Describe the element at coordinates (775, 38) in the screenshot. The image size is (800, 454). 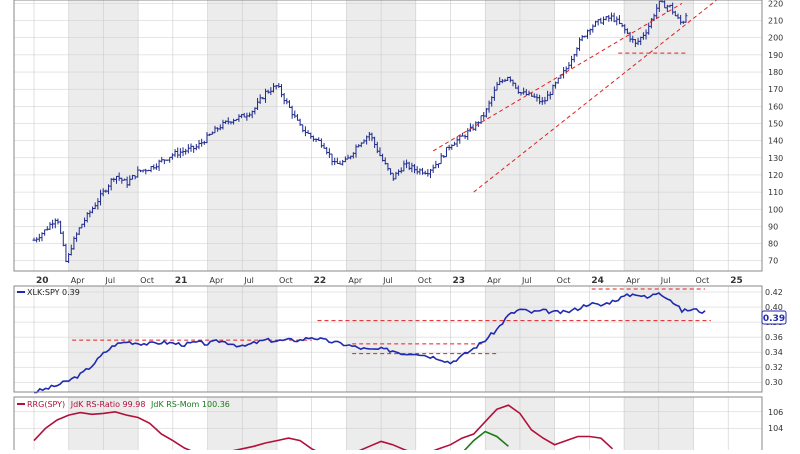
I see `y-tick-label: 200` at that location.